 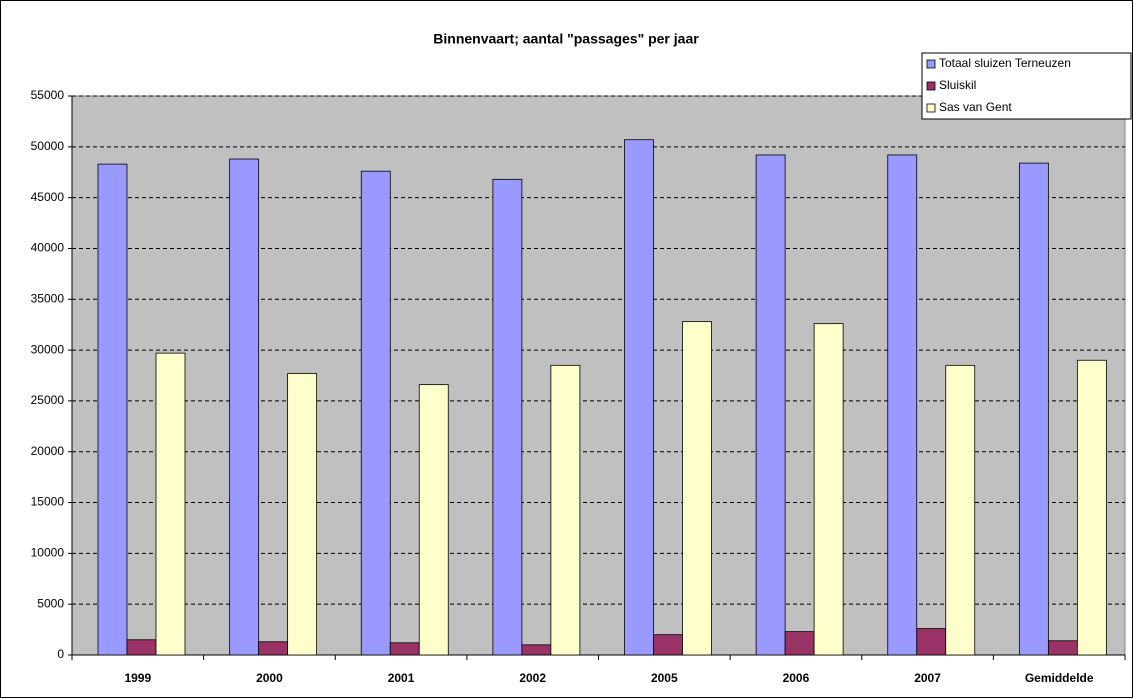 I want to click on legend-label: Sluiskil, so click(x=957, y=85).